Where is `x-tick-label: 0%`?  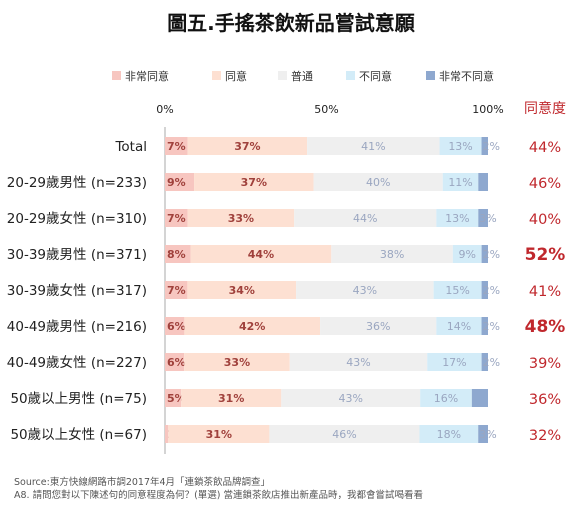
x-tick-label: 0% is located at coordinates (164, 109).